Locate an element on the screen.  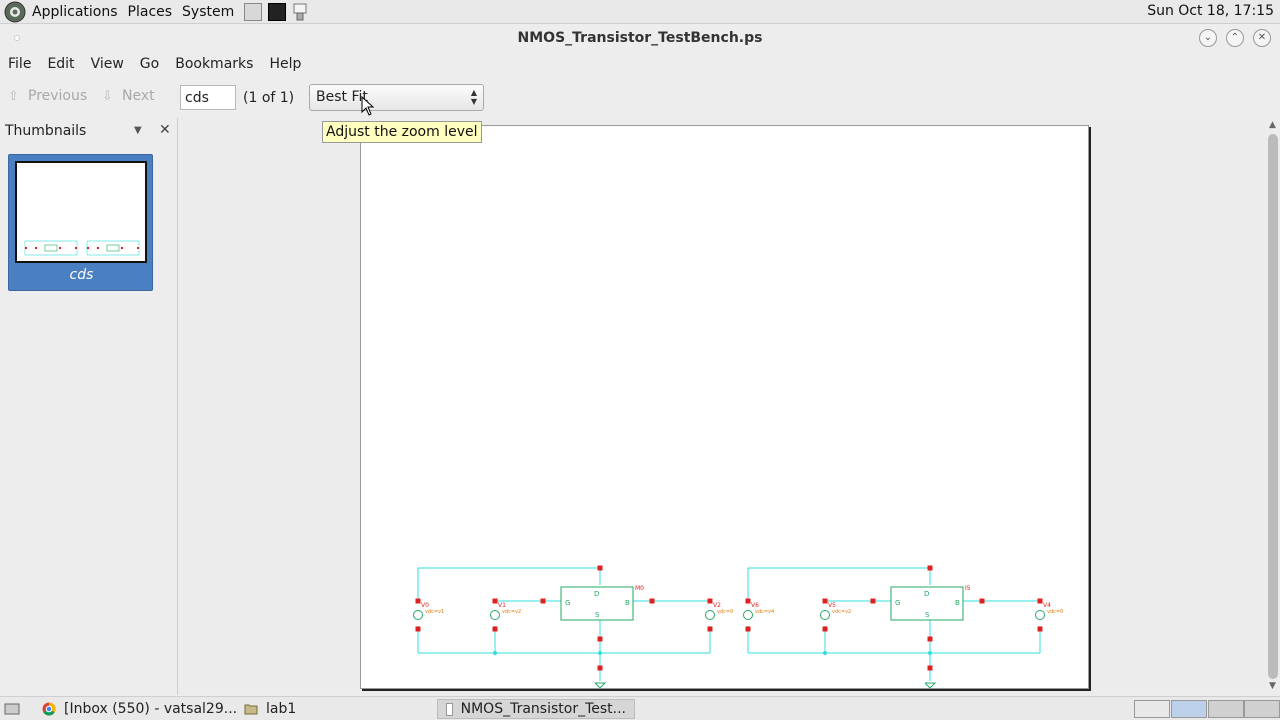
document-icon is located at coordinates (449, 709).